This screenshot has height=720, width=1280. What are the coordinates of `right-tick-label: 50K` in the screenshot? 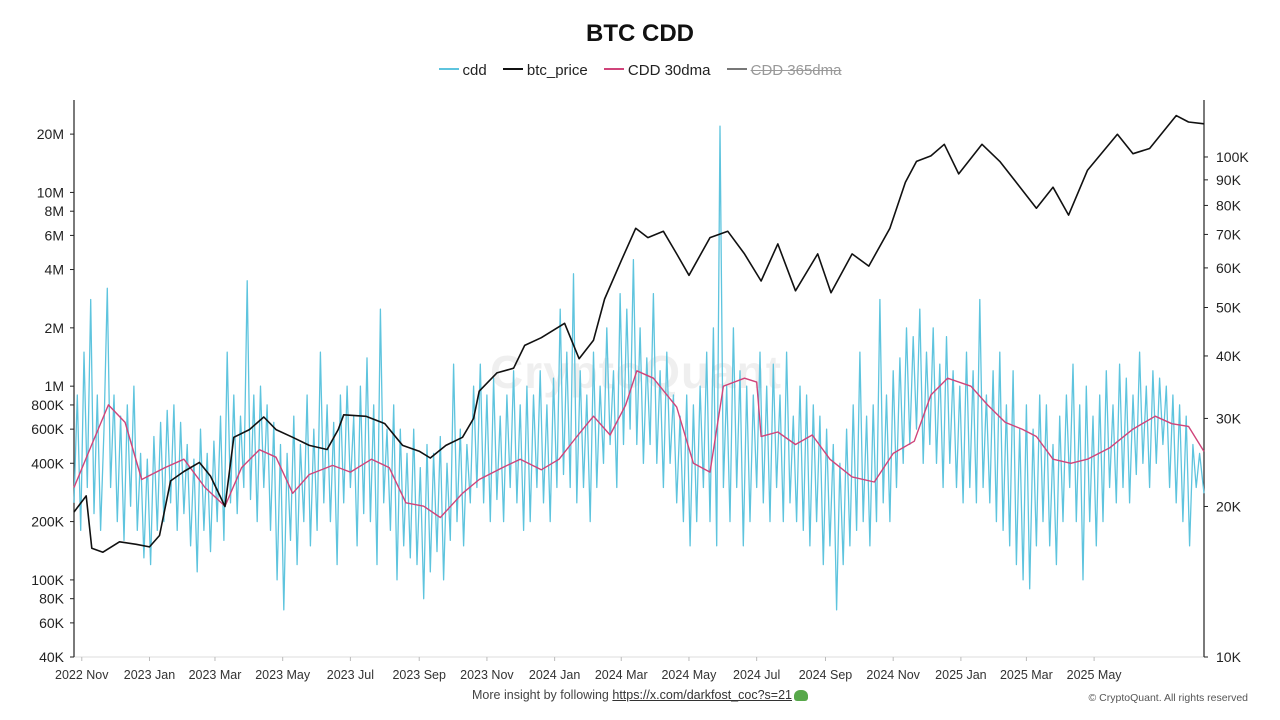 It's located at (1229, 307).